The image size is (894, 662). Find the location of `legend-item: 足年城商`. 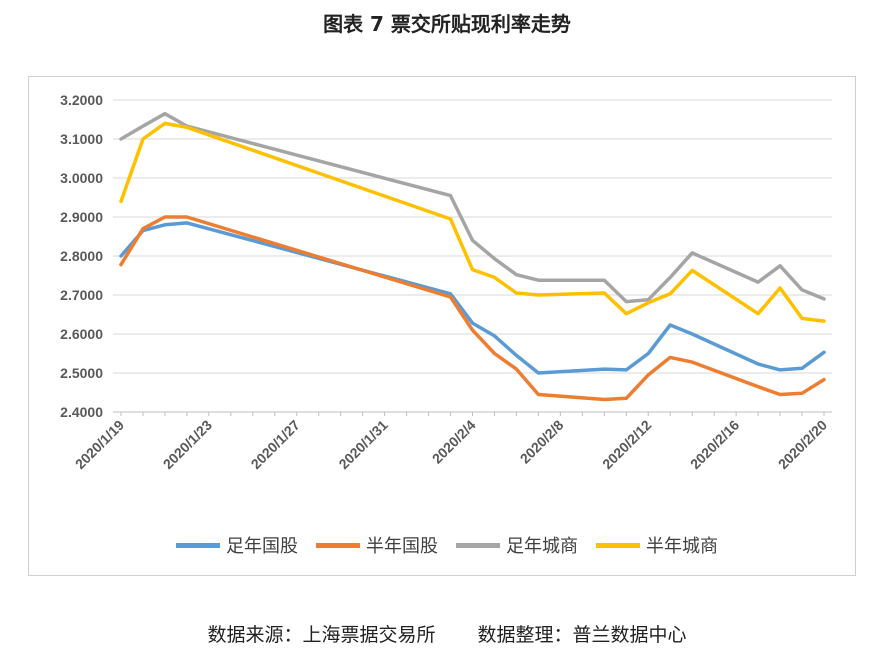

legend-item: 足年城商 is located at coordinates (517, 545).